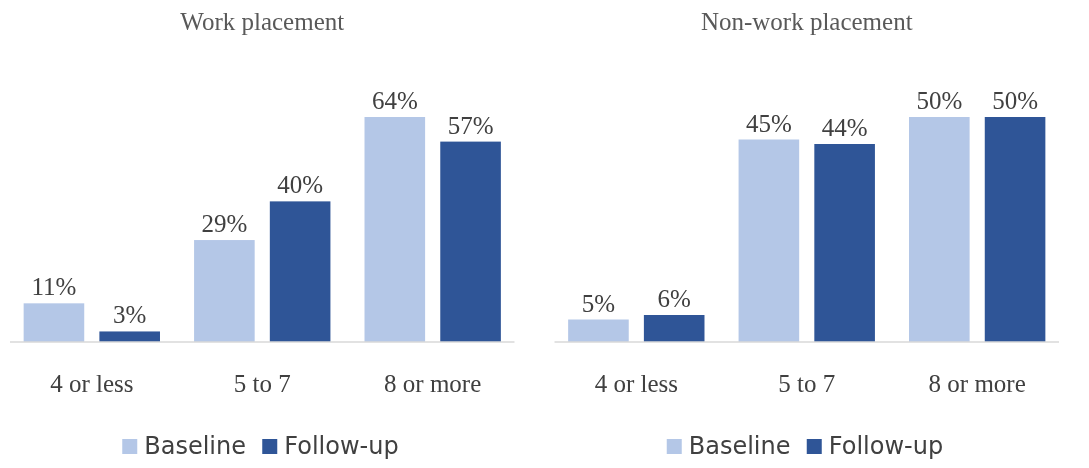 The height and width of the screenshot is (468, 1089). I want to click on data-label: 3%, so click(130, 315).